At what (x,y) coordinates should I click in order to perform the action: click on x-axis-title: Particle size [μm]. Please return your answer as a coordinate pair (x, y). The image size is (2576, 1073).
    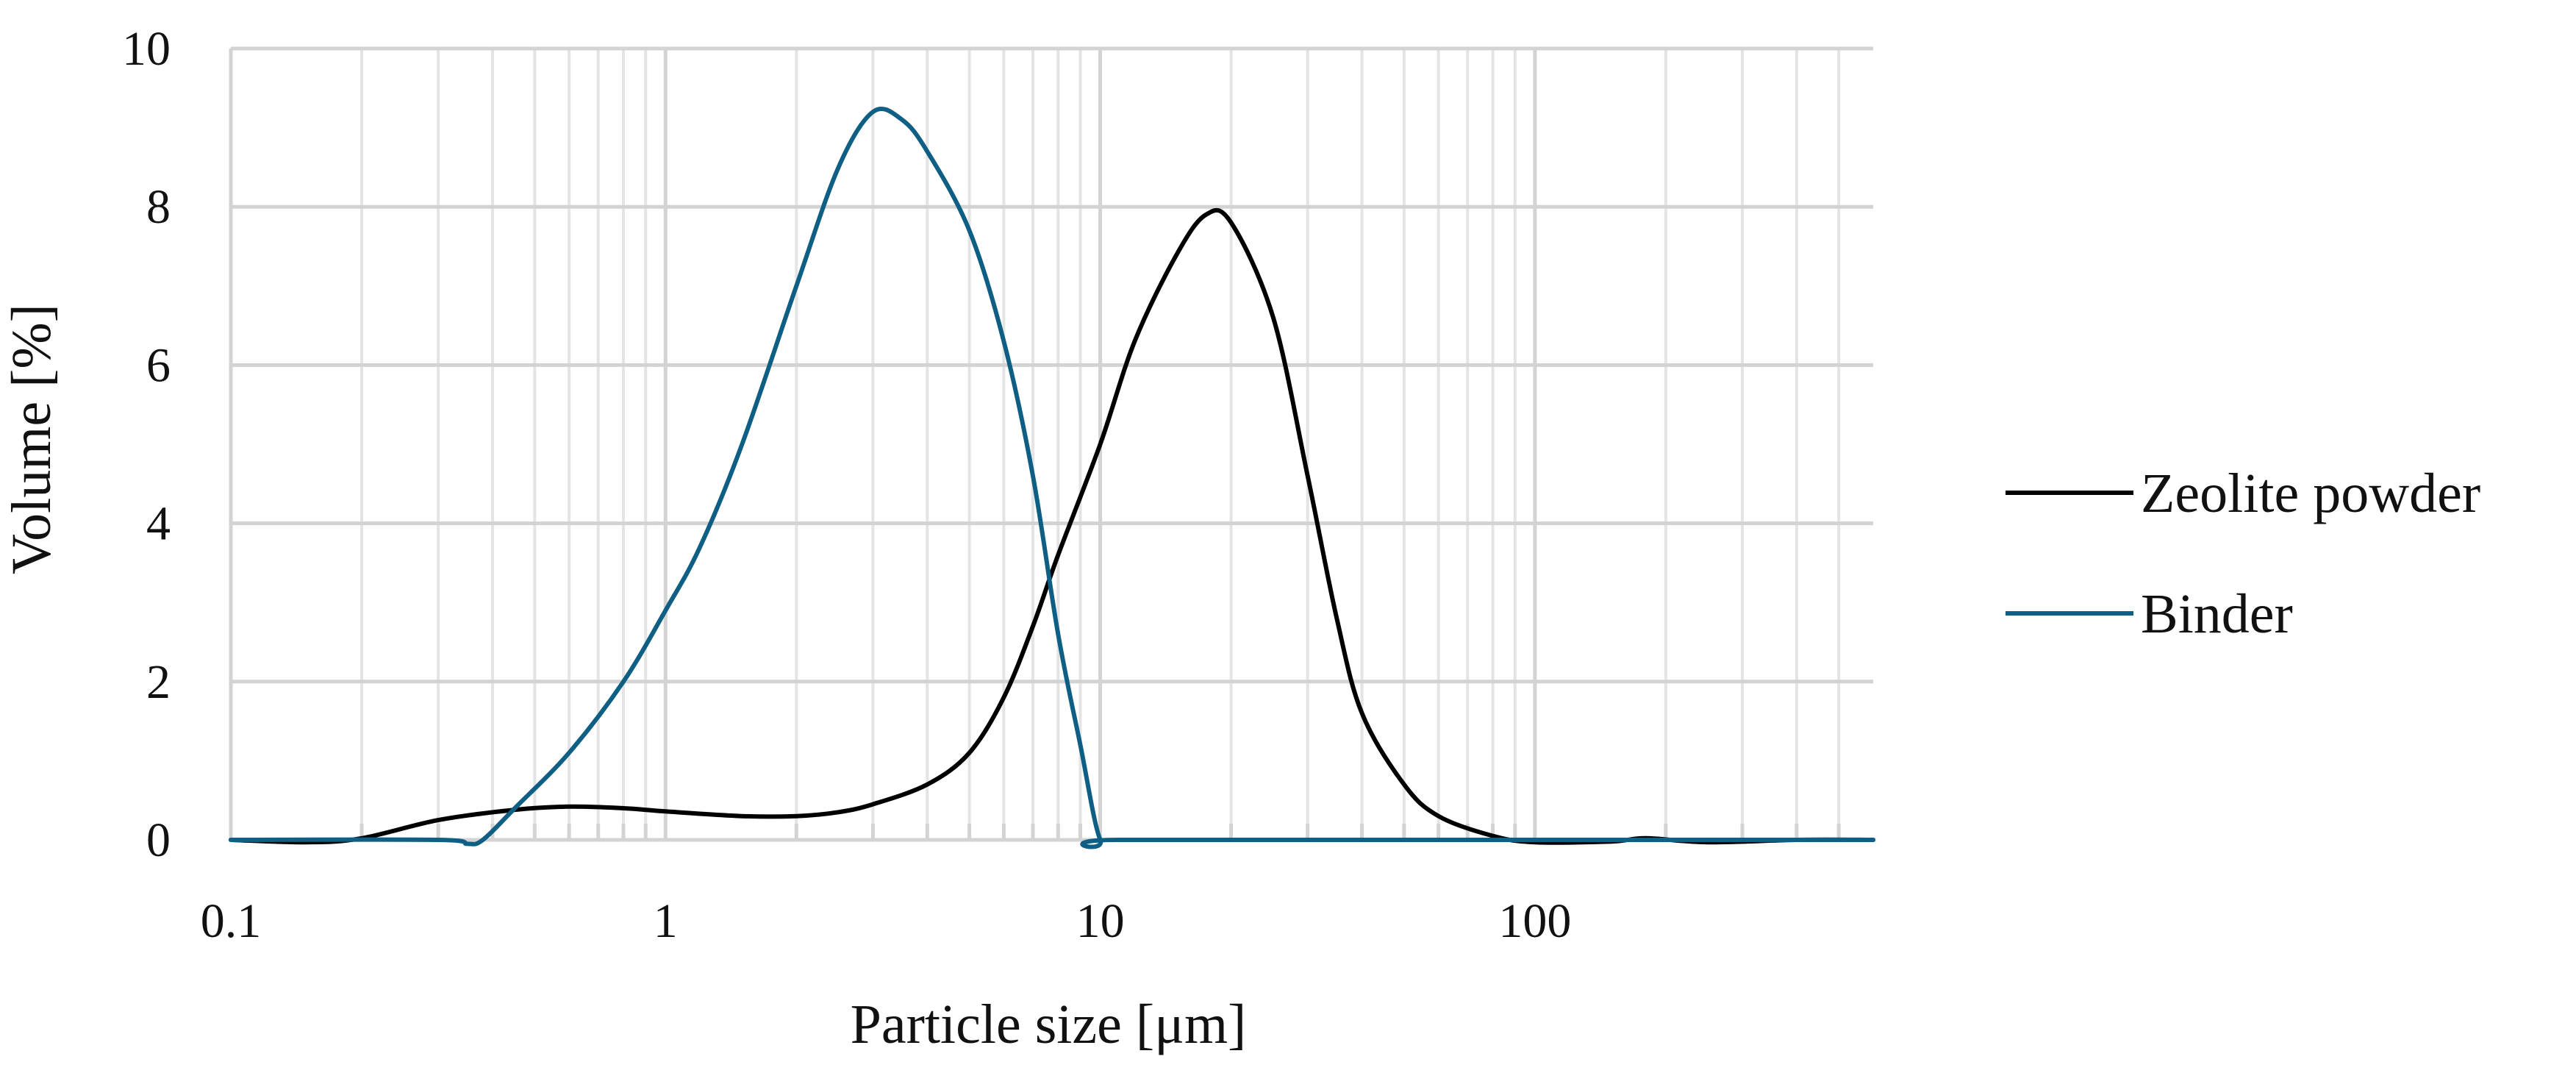
    Looking at the image, I should click on (1049, 1024).